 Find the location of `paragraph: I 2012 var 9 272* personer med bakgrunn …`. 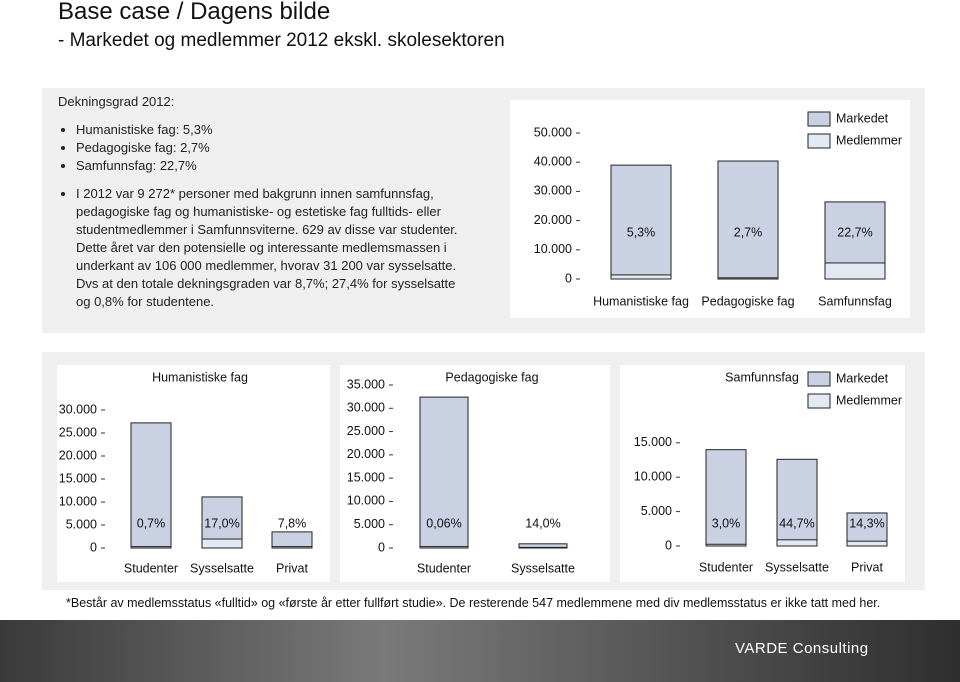

paragraph: I 2012 var 9 272* personer med bakgrunn … is located at coordinates (272, 248).